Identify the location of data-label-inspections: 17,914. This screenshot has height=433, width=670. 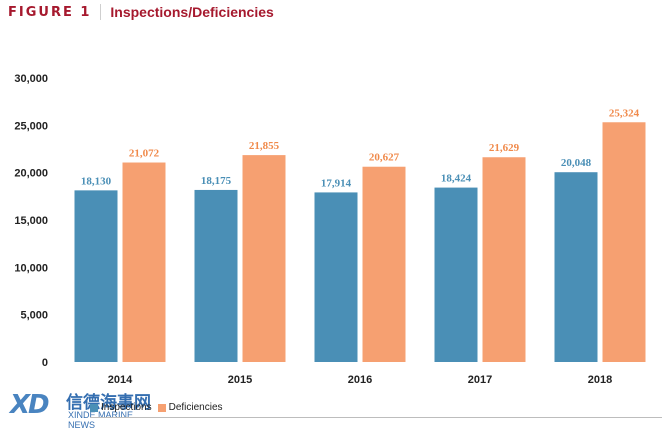
(336, 183).